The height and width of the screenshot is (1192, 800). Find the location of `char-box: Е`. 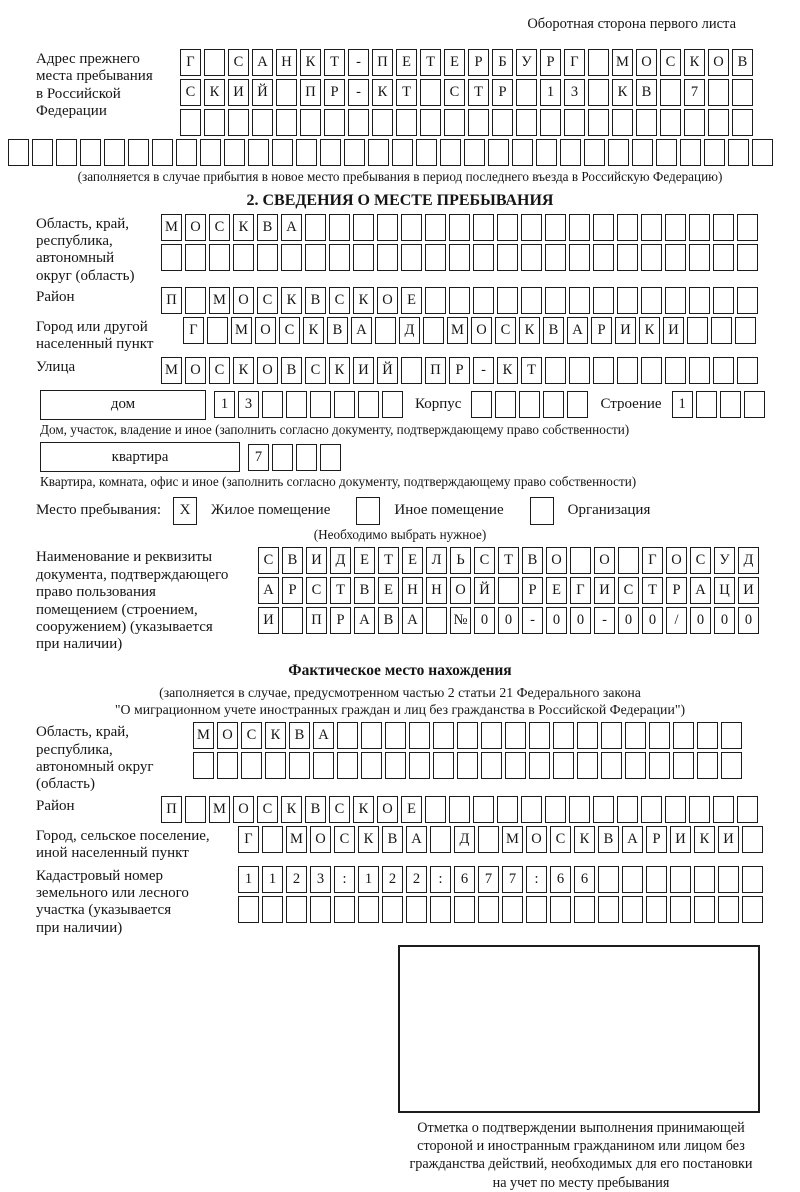

char-box: Е is located at coordinates (412, 561).